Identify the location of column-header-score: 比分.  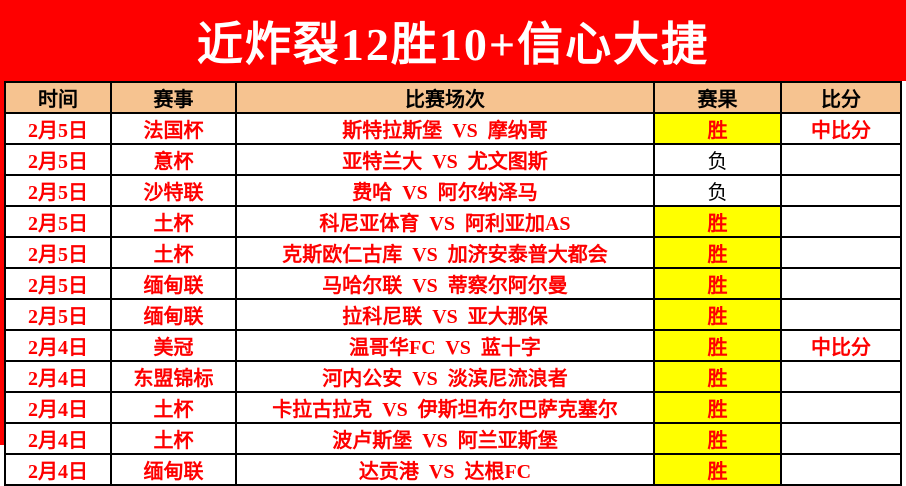
(841, 97).